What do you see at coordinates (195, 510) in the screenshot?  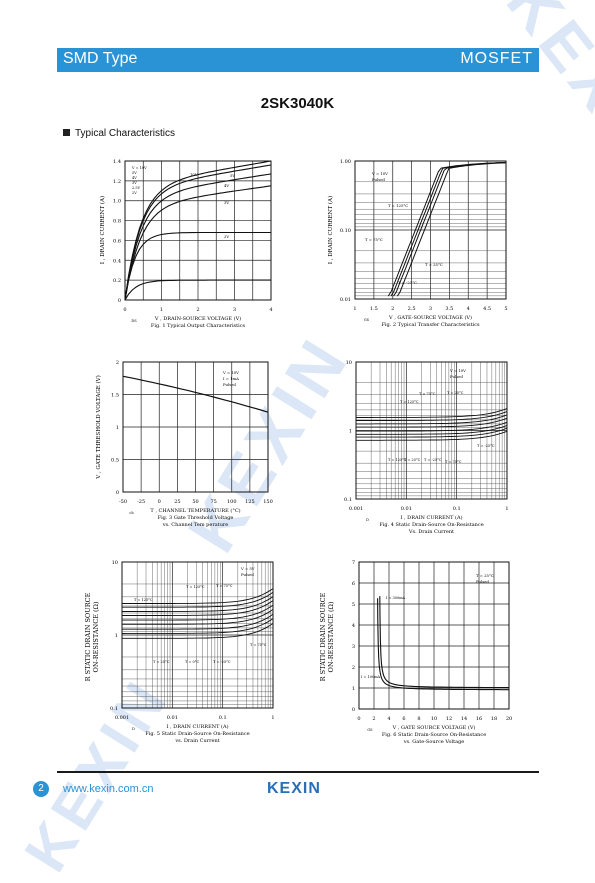 I see `x-axis-label: T , CHANNEL TEMPERATURE (°C)` at bounding box center [195, 510].